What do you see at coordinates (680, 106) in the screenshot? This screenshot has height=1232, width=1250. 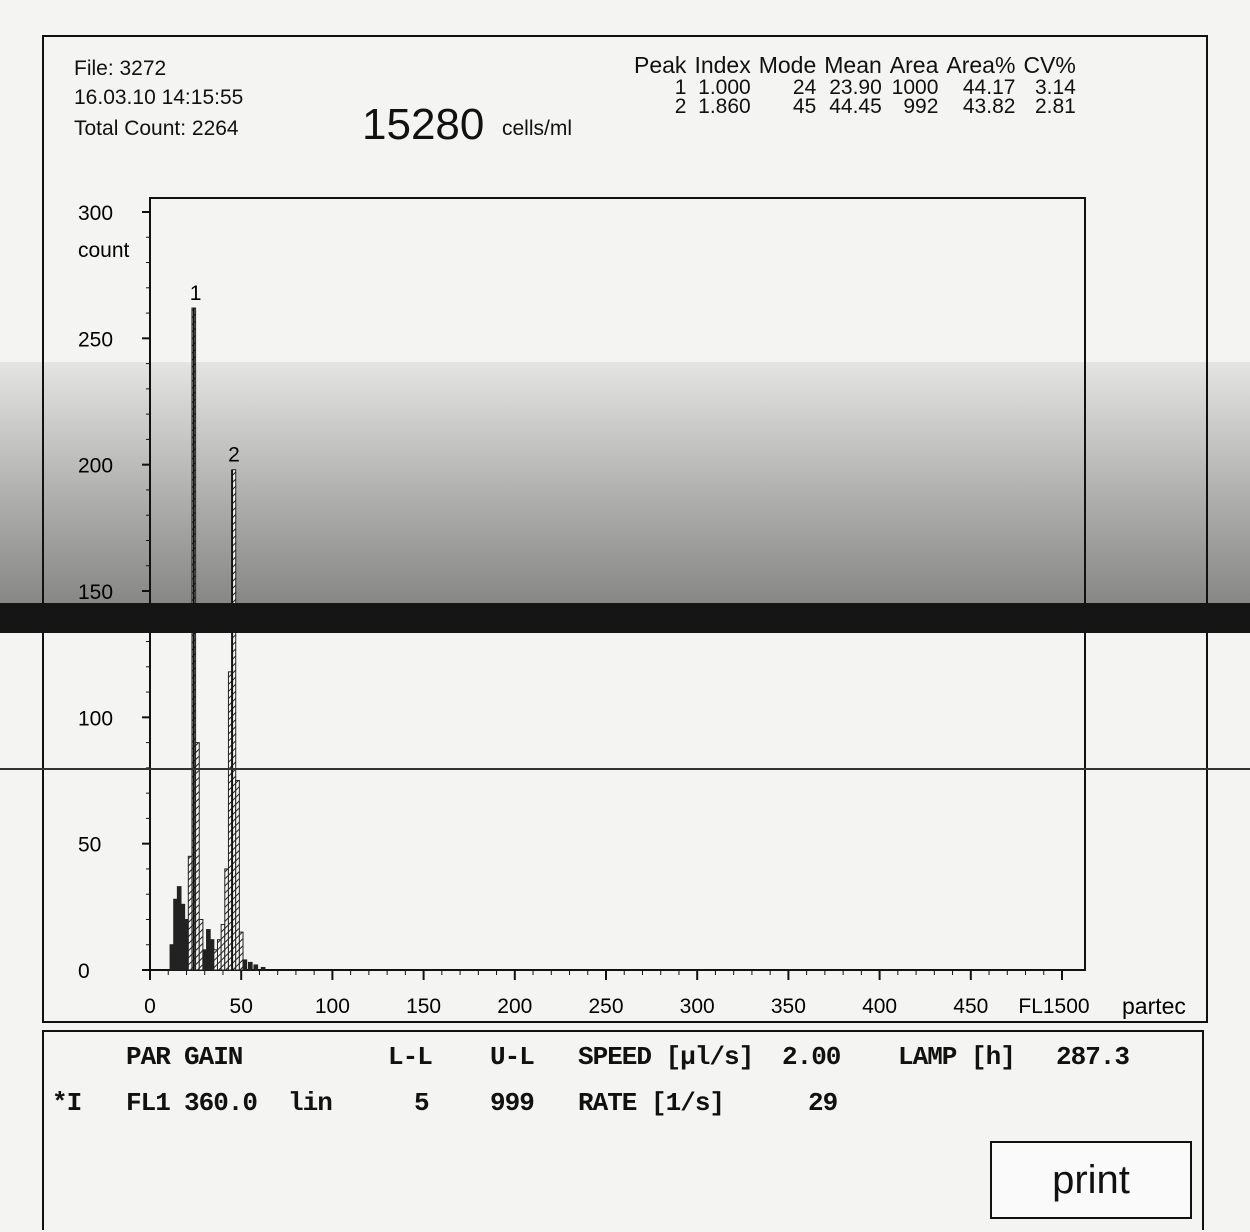 I see `cell: 2` at bounding box center [680, 106].